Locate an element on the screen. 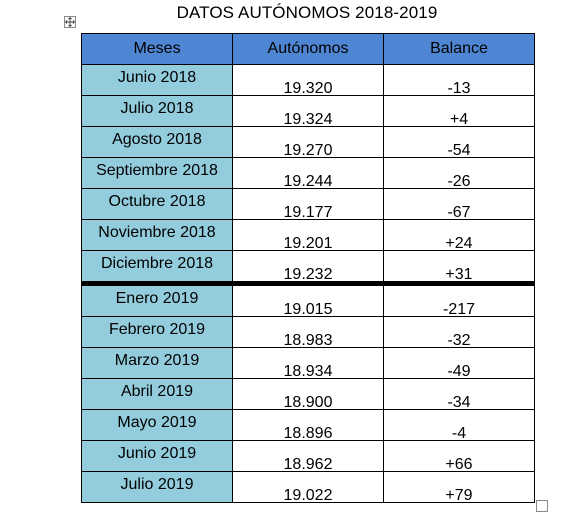  cell-autonomos-text: 19.244 is located at coordinates (308, 181).